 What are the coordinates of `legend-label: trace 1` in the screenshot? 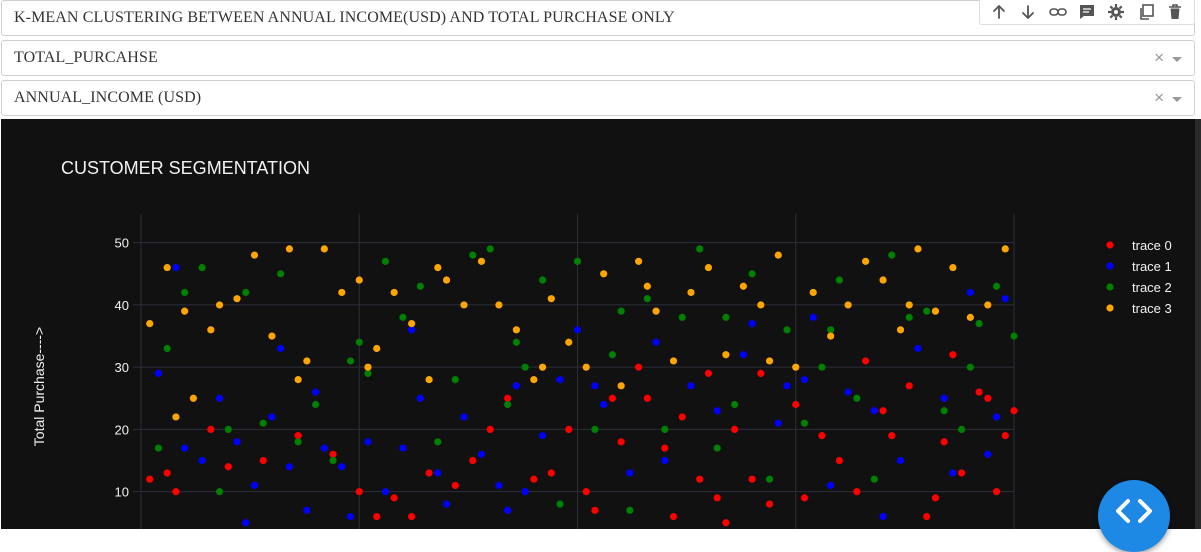 It's located at (1152, 266).